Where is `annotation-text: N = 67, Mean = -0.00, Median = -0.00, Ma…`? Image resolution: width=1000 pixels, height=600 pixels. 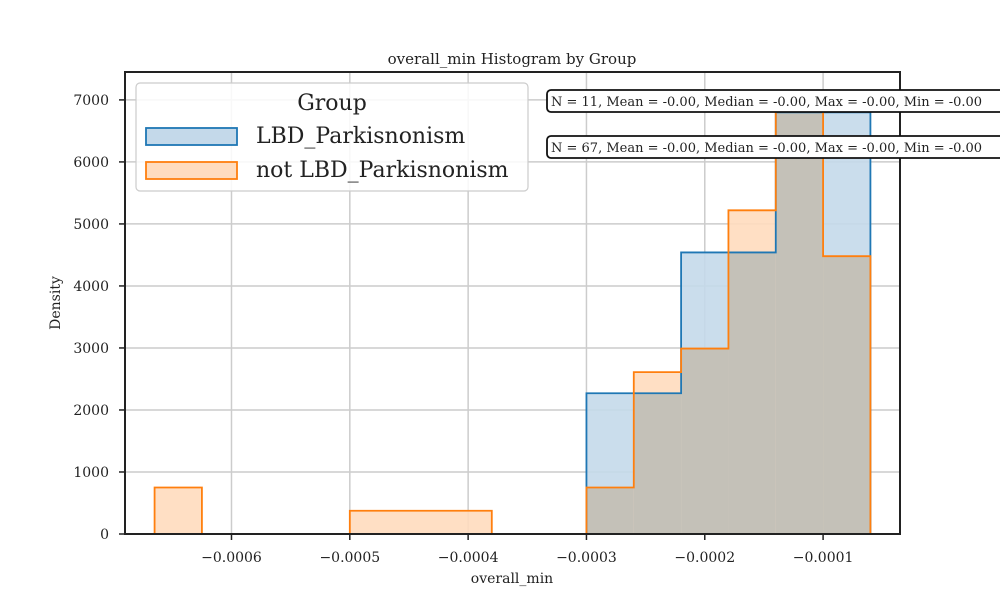 annotation-text: N = 67, Mean = -0.00, Median = -0.00, Ma… is located at coordinates (766, 148).